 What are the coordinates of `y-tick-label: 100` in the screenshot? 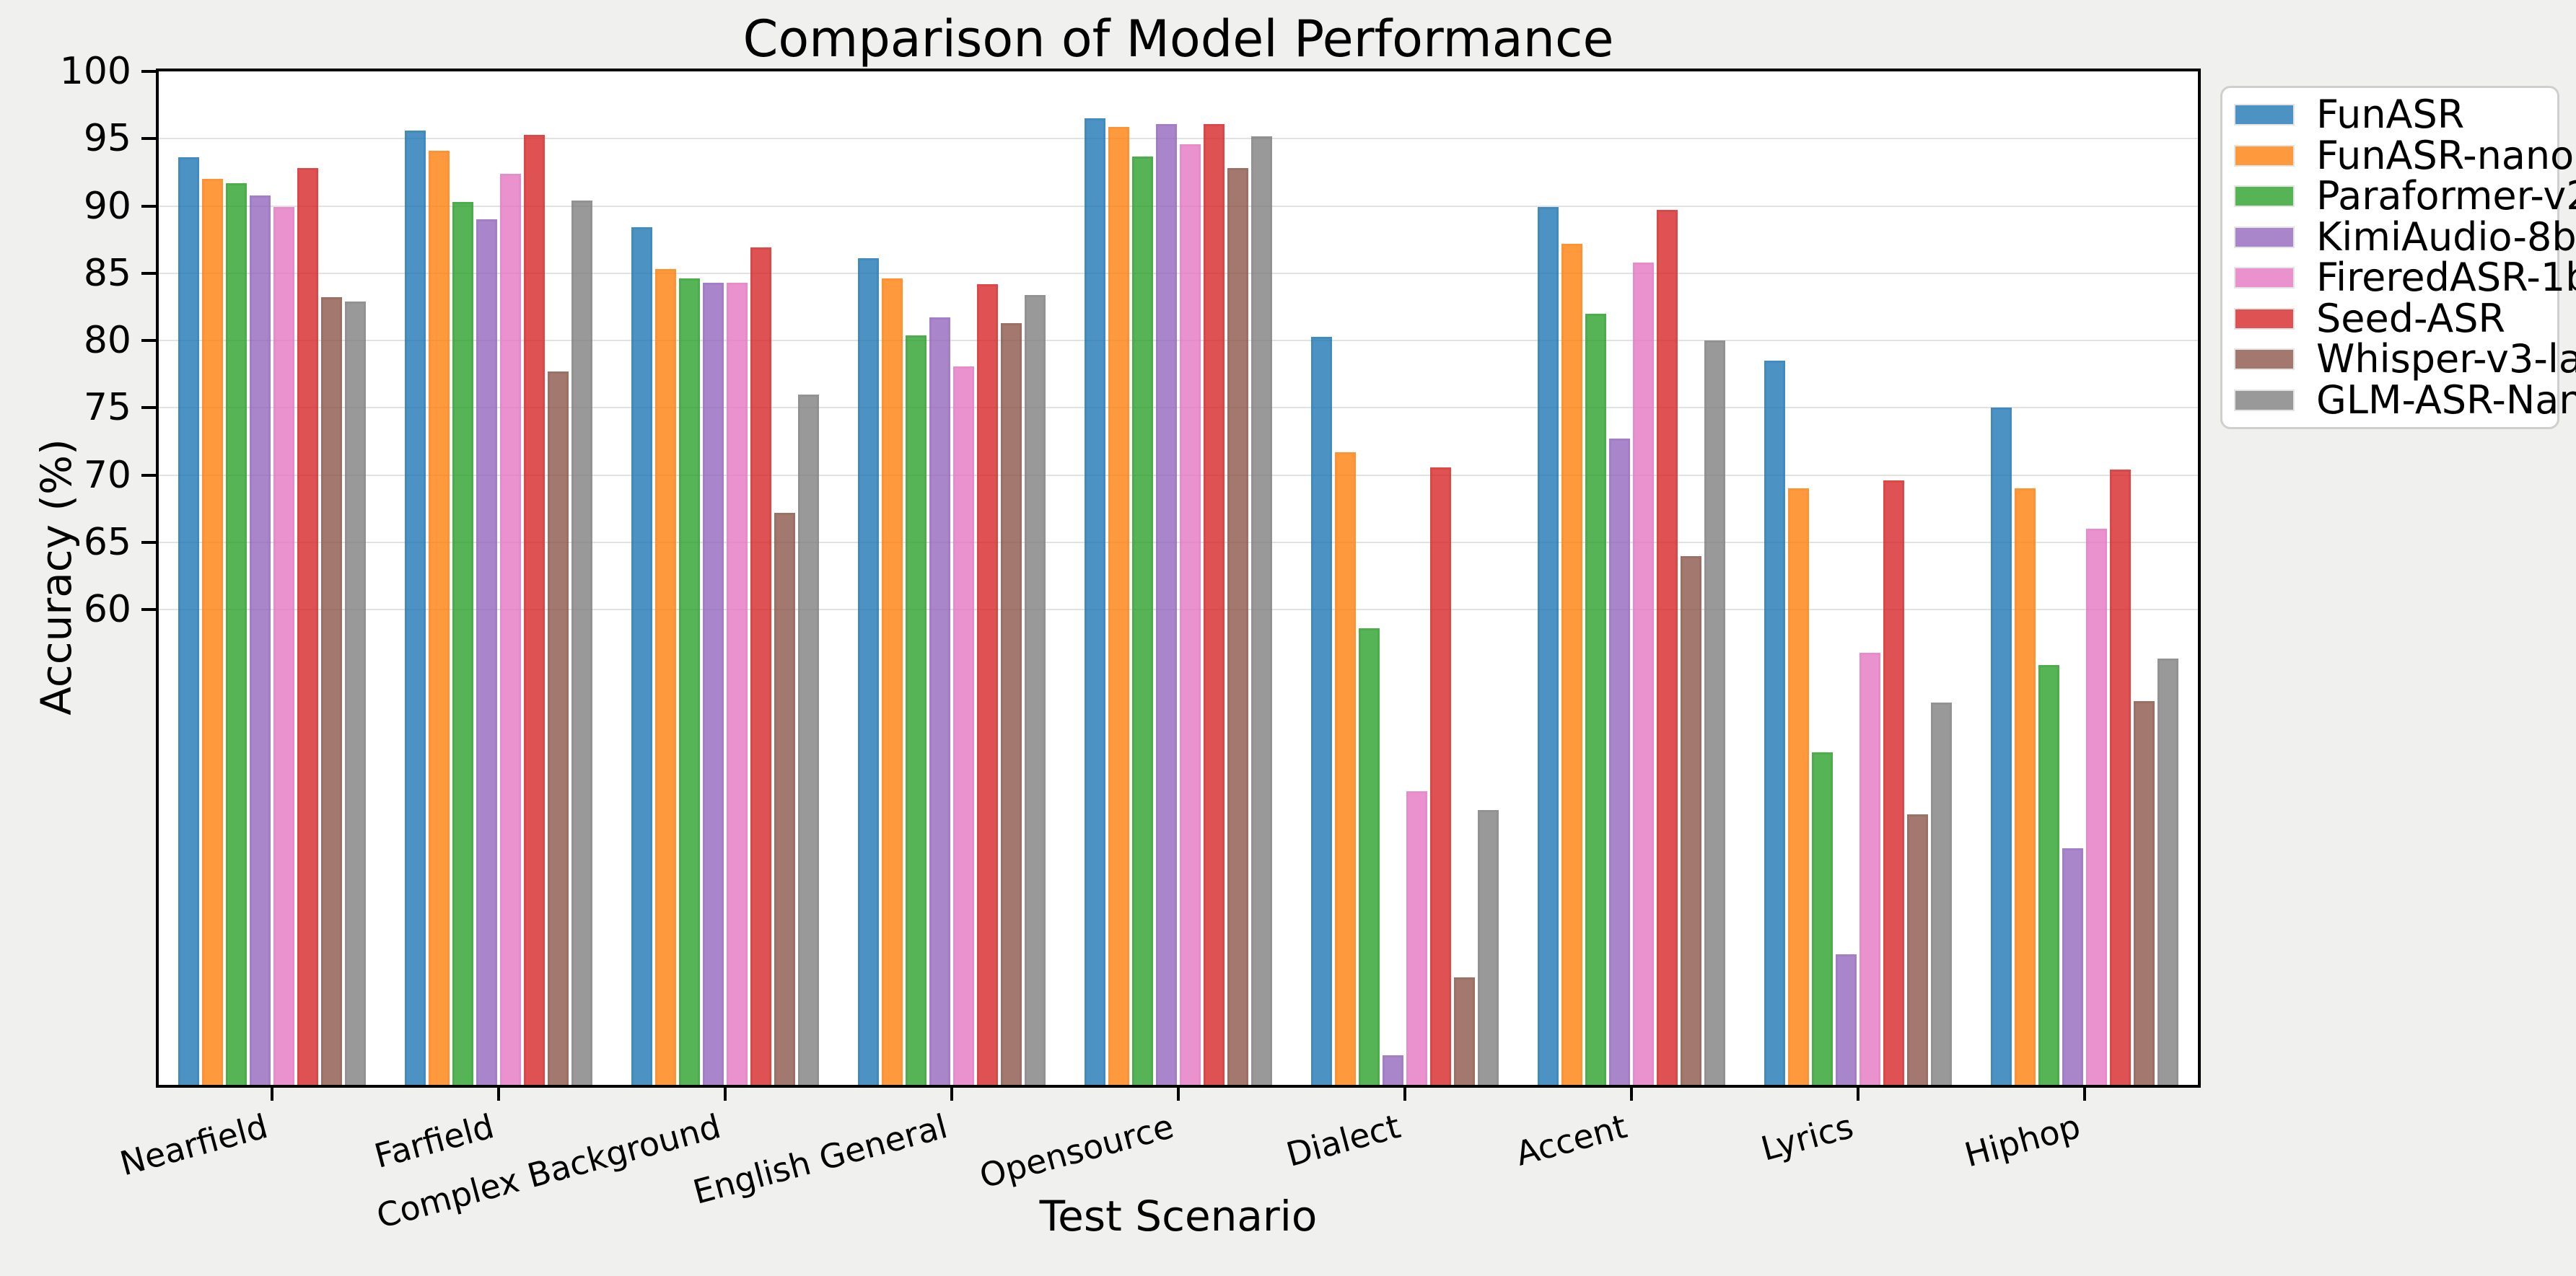 It's located at (95, 72).